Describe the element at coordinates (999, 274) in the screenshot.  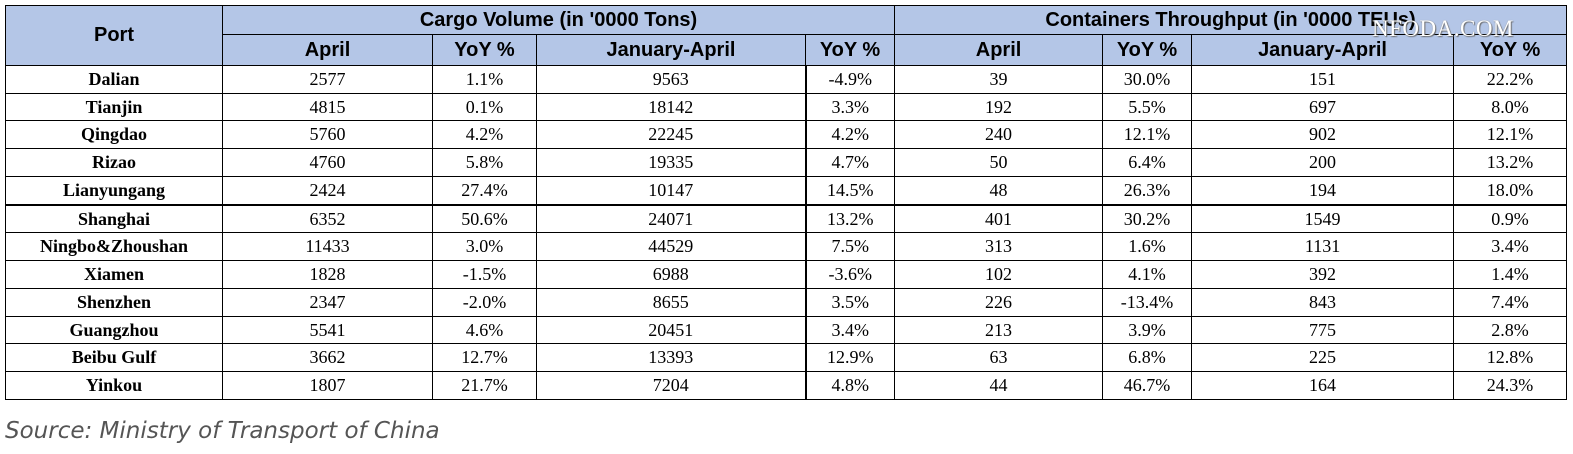
I see `value-cell: 102` at that location.